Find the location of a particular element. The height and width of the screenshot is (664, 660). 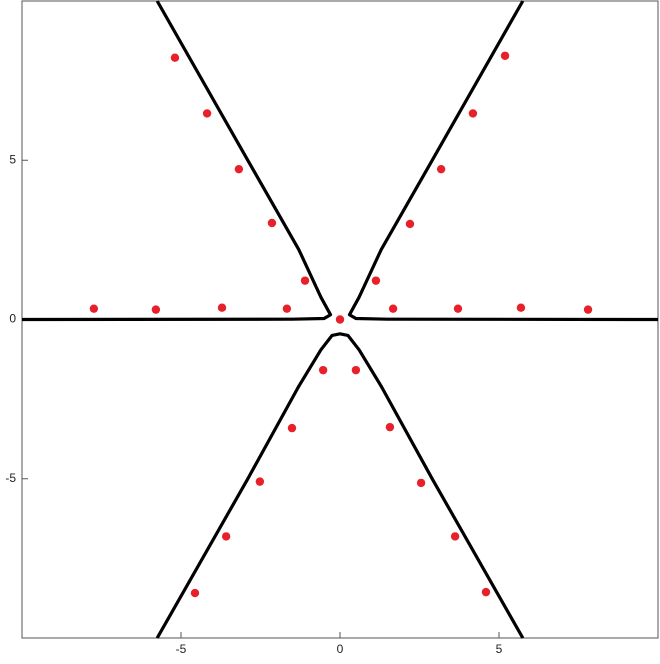

y-tick-label: 0 is located at coordinates (12, 319).